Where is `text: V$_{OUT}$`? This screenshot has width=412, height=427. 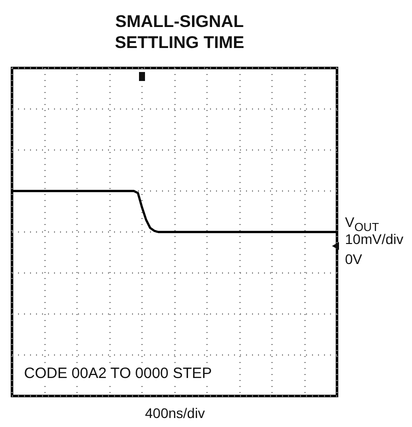
text: V$_{OUT}$ is located at coordinates (362, 224).